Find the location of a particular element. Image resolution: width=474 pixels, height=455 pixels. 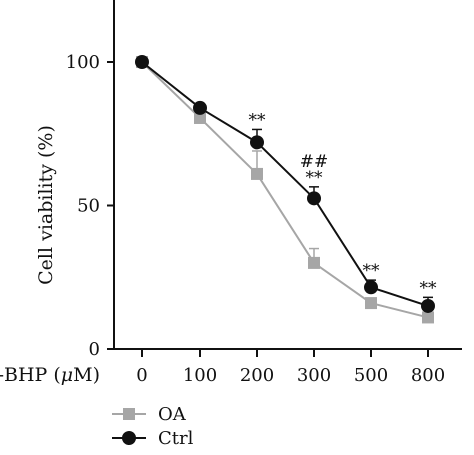

x-axis-label: t-BHP (μM) is located at coordinates (50, 375).